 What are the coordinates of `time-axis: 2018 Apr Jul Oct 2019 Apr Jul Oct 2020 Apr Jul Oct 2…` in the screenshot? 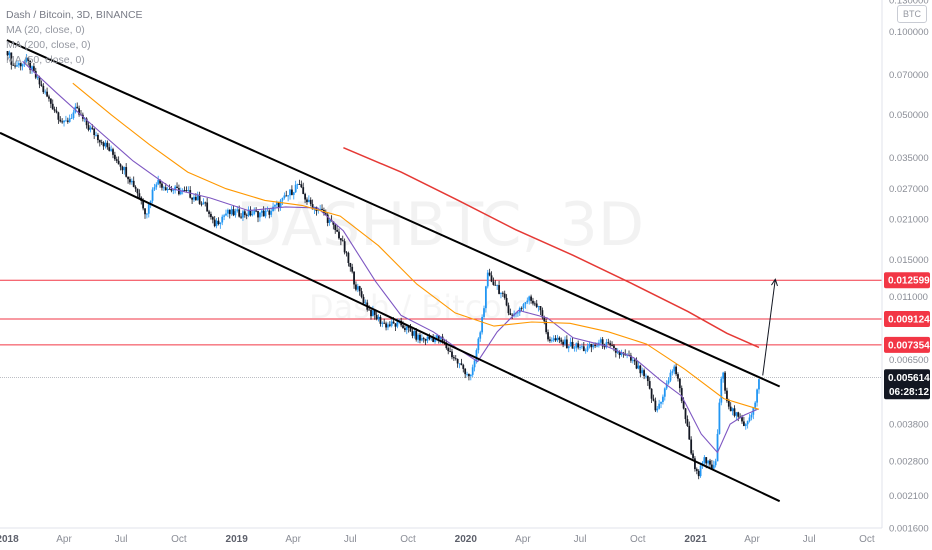 It's located at (437, 539).